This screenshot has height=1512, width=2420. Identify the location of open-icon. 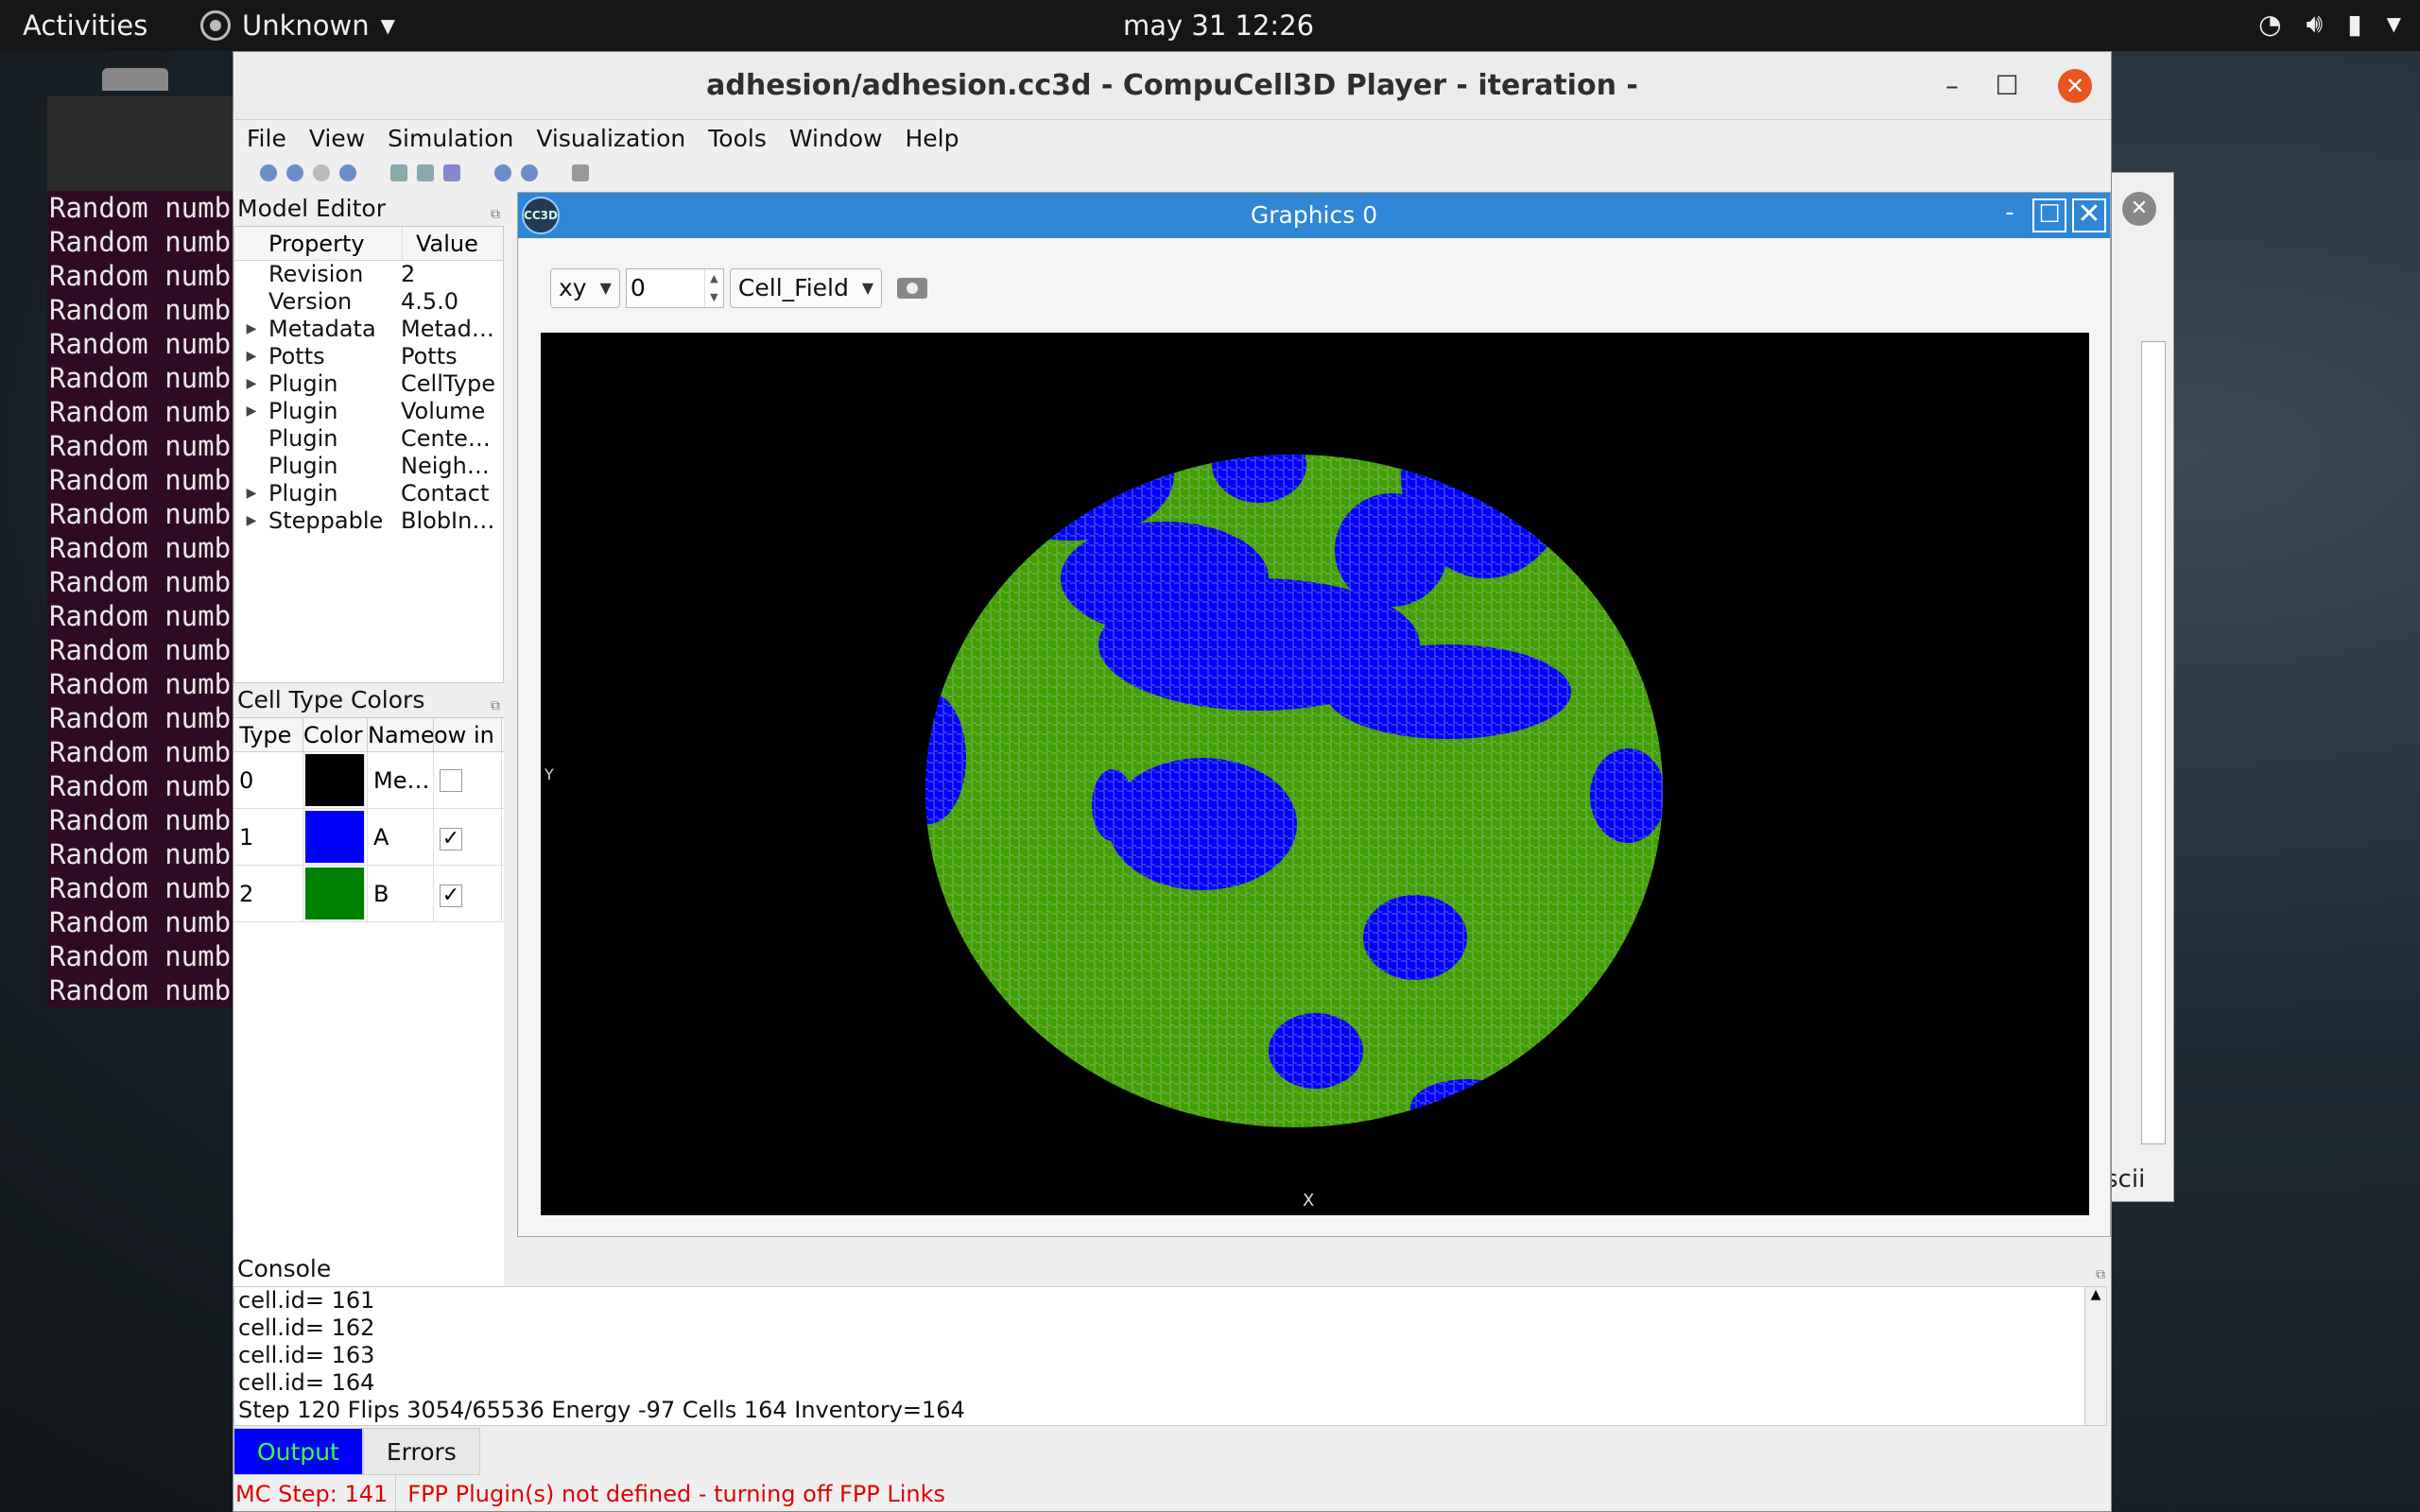
(398, 172).